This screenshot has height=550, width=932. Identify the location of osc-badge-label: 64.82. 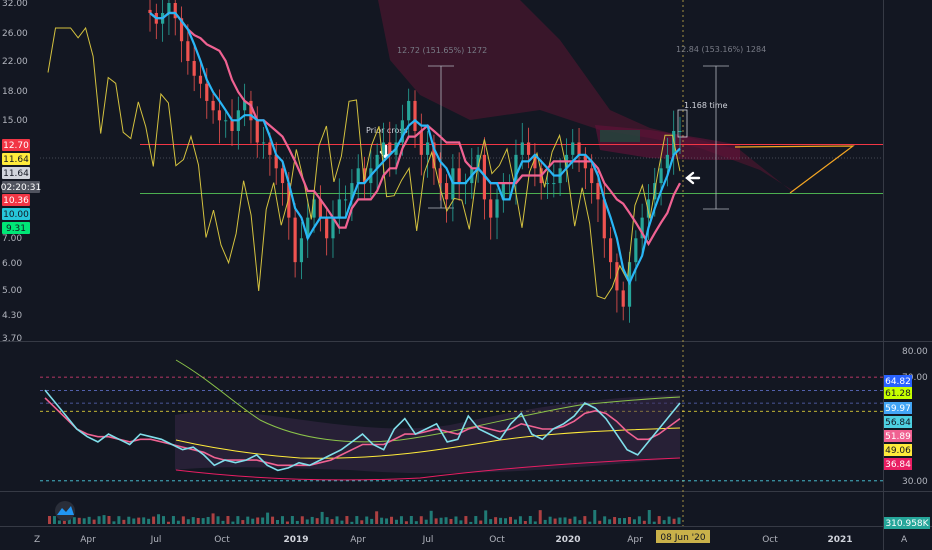
(898, 382).